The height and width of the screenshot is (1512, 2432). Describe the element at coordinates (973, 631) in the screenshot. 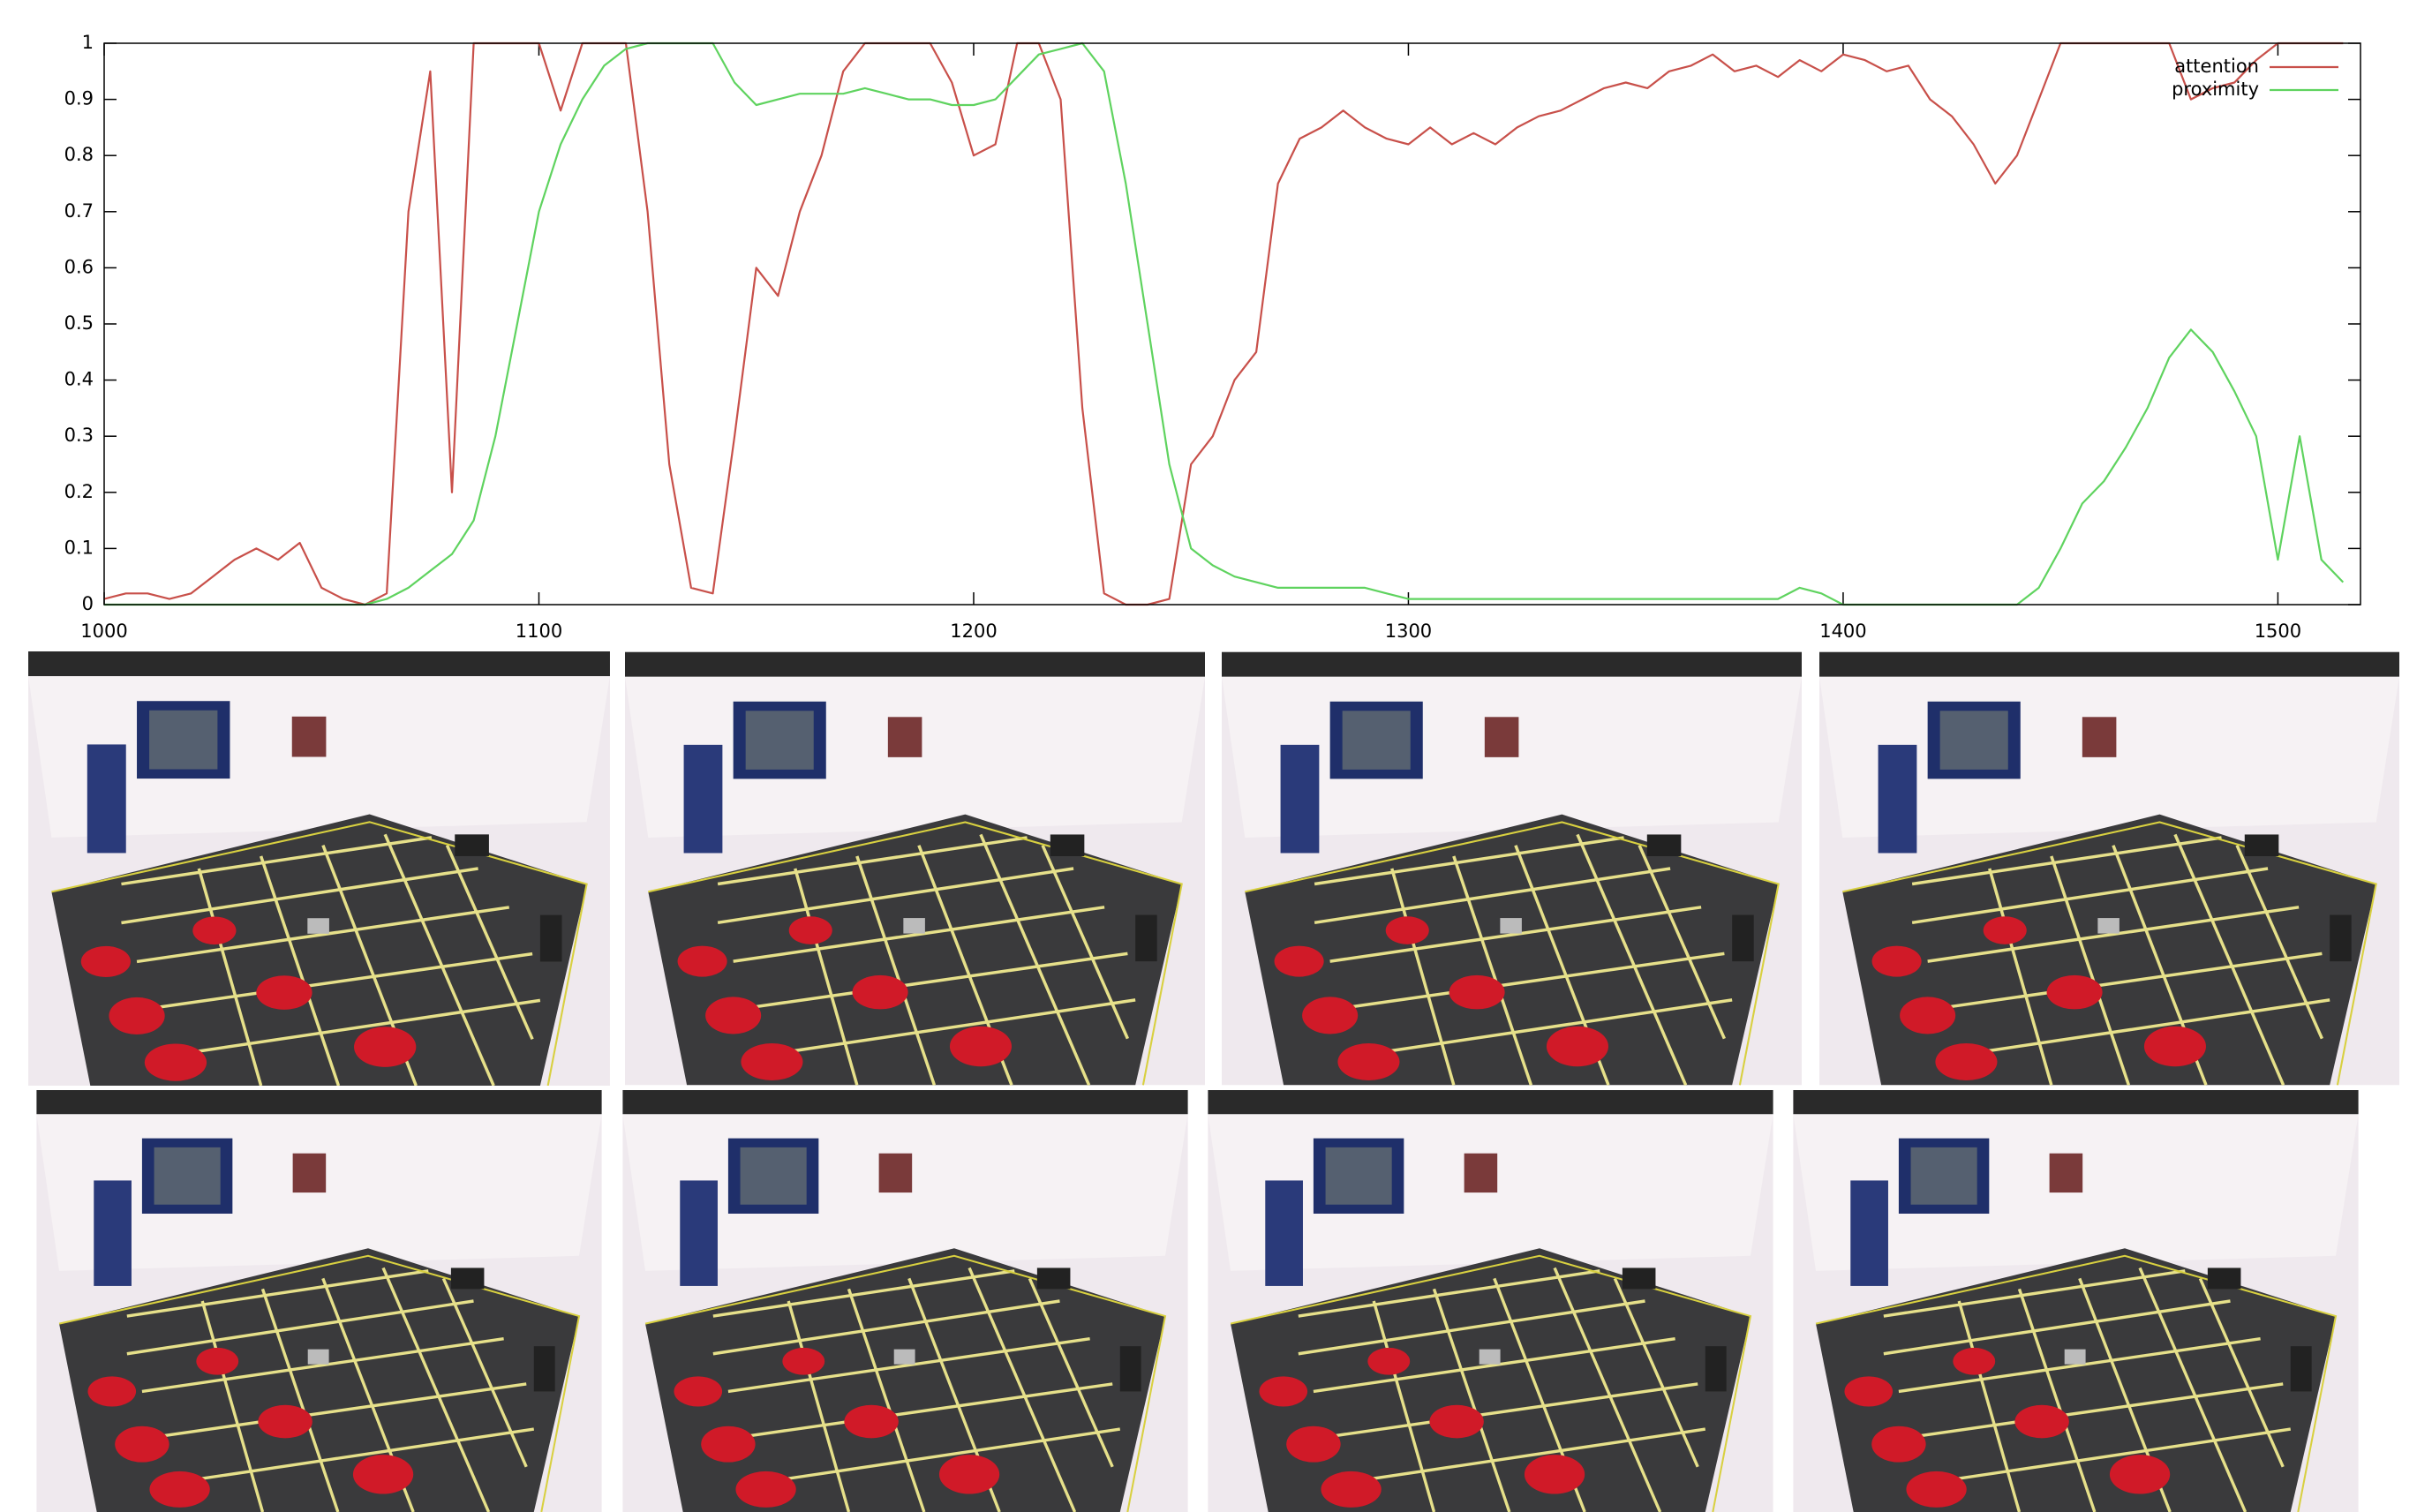

I see `x-tick-label: 1200` at that location.